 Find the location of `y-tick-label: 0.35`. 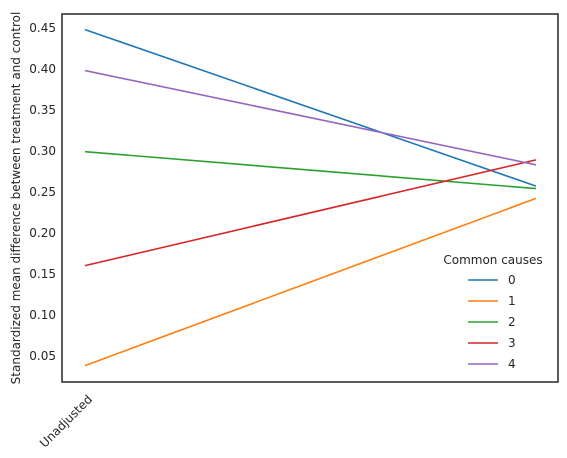

y-tick-label: 0.35 is located at coordinates (42, 110).